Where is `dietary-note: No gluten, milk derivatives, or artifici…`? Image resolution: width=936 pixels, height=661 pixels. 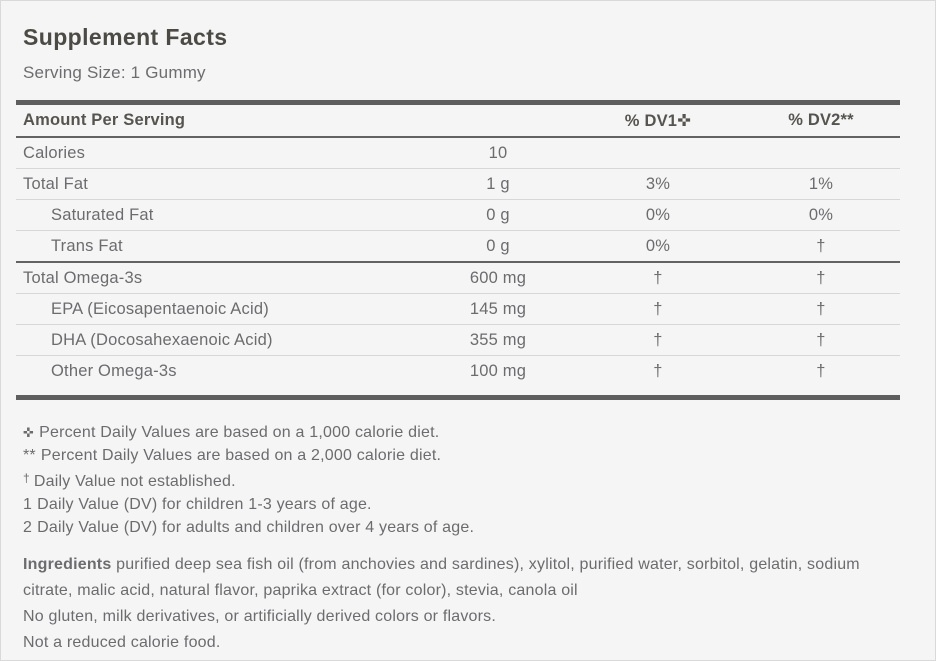
dietary-note: No gluten, milk derivatives, or artifici… is located at coordinates (260, 616).